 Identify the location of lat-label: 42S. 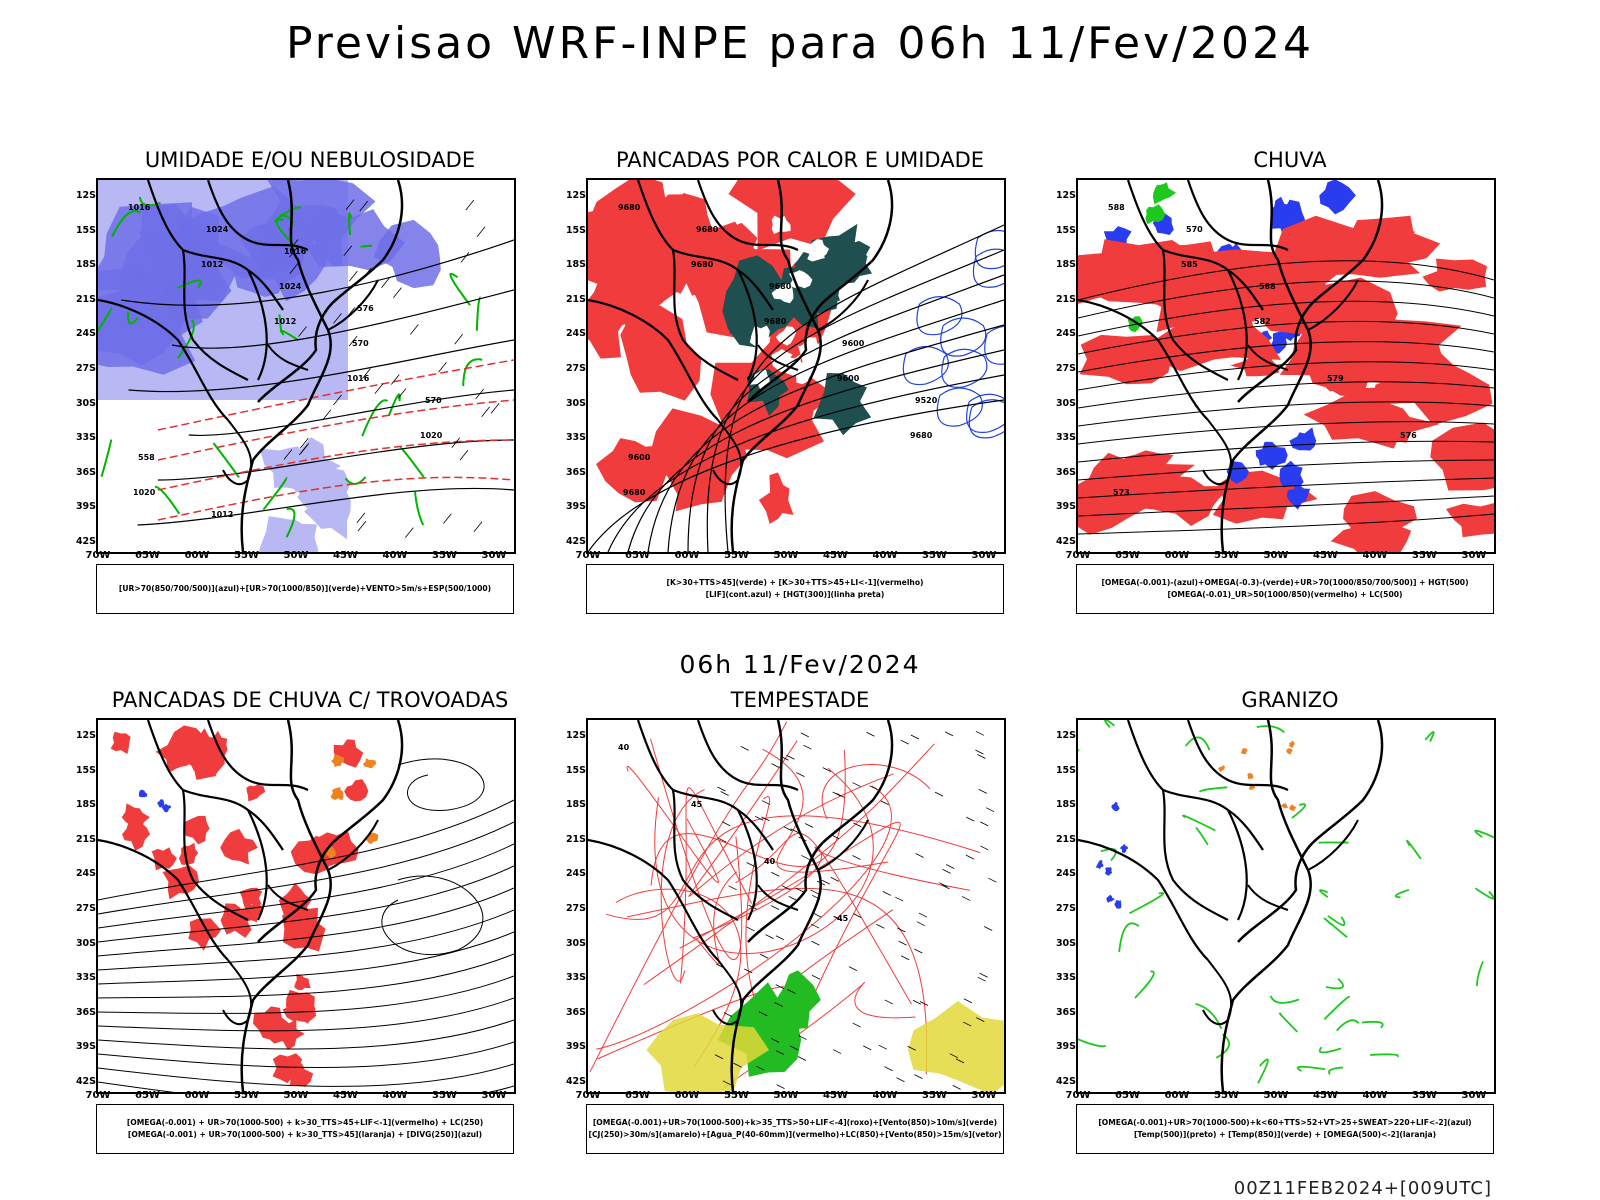
(85, 541).